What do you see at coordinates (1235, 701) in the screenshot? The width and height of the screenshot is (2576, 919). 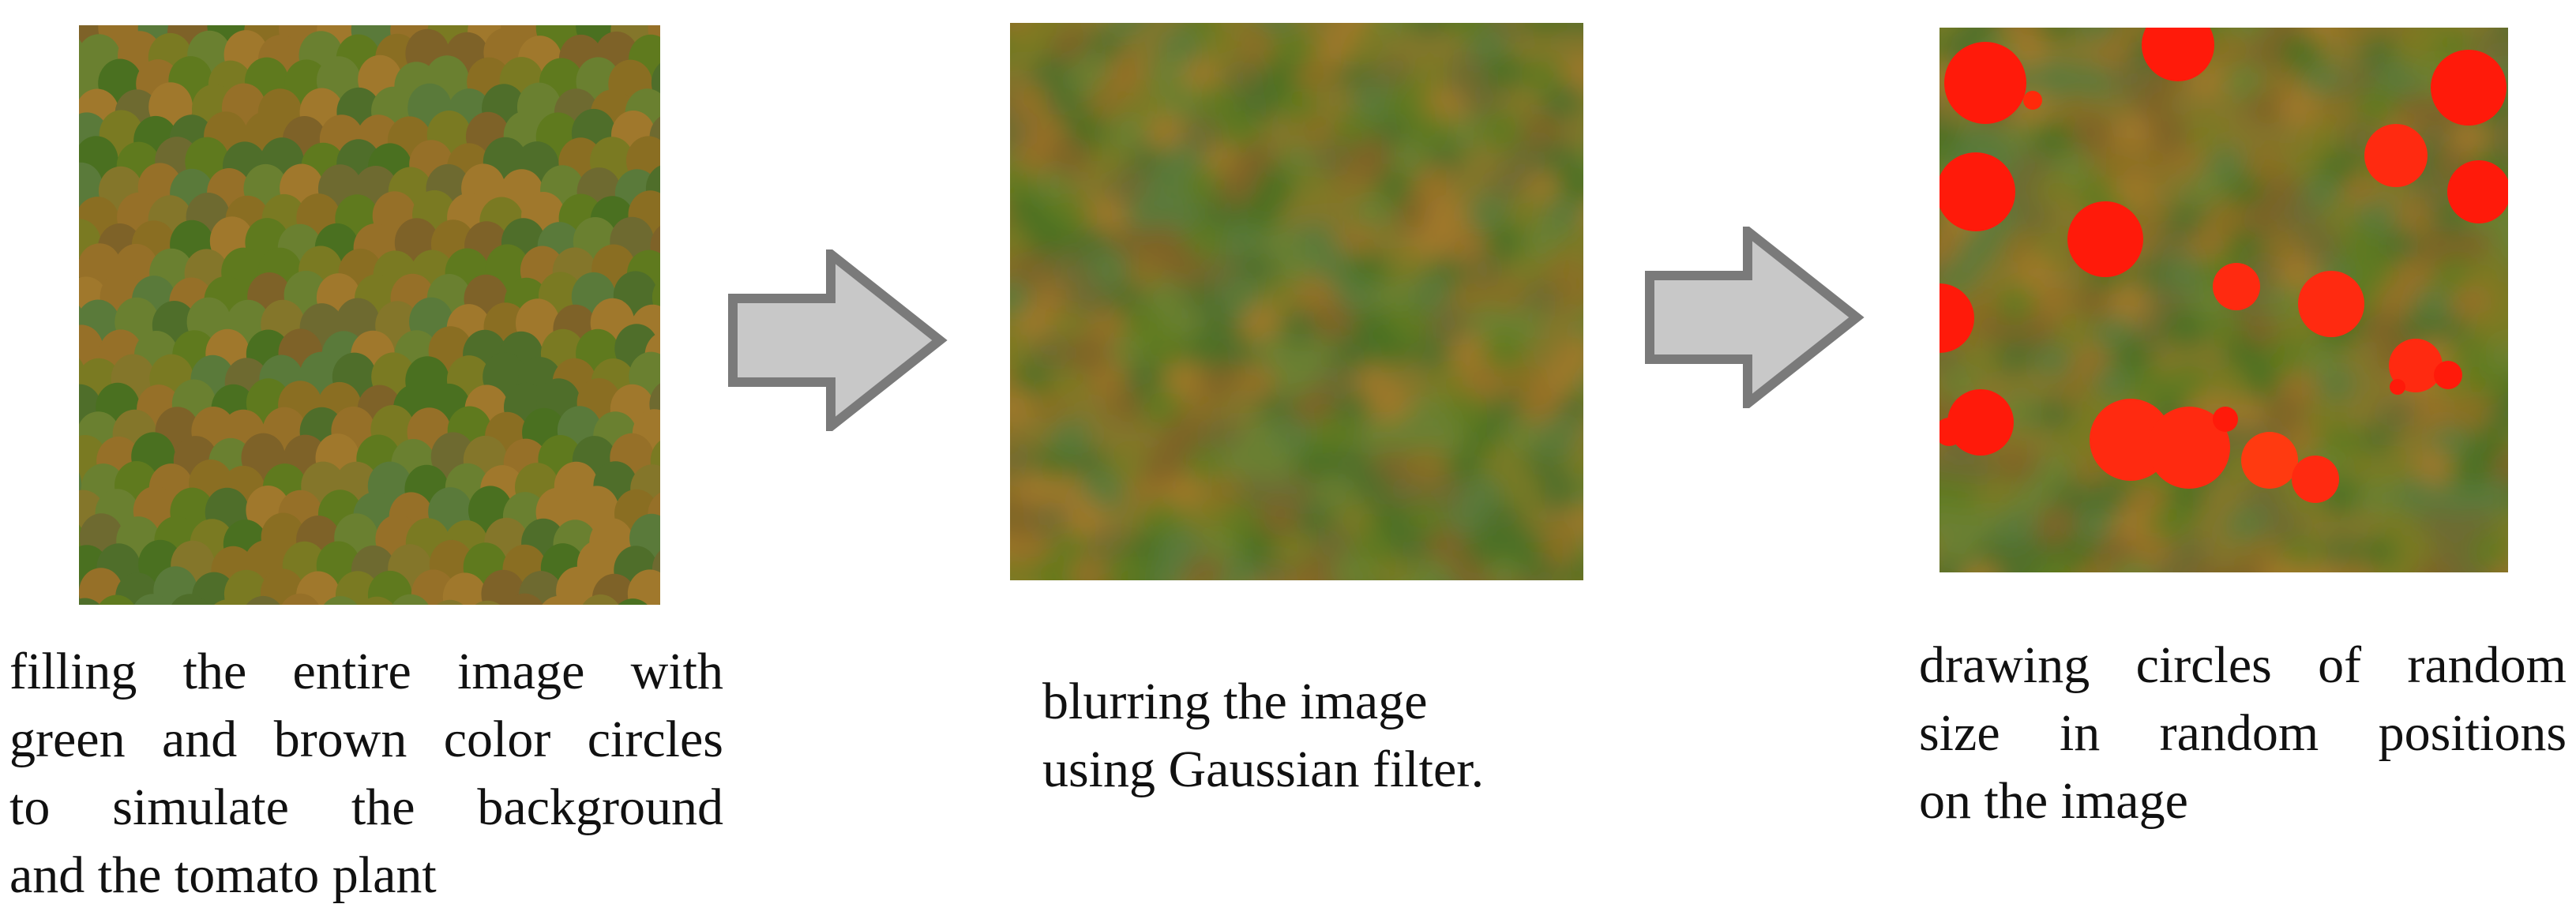 I see `caption-line: blurring the image` at bounding box center [1235, 701].